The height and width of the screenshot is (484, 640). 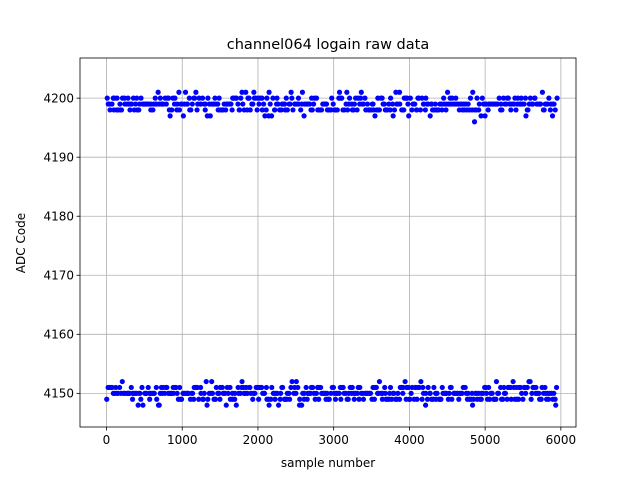 I want to click on x-tick-label: 0, so click(x=107, y=440).